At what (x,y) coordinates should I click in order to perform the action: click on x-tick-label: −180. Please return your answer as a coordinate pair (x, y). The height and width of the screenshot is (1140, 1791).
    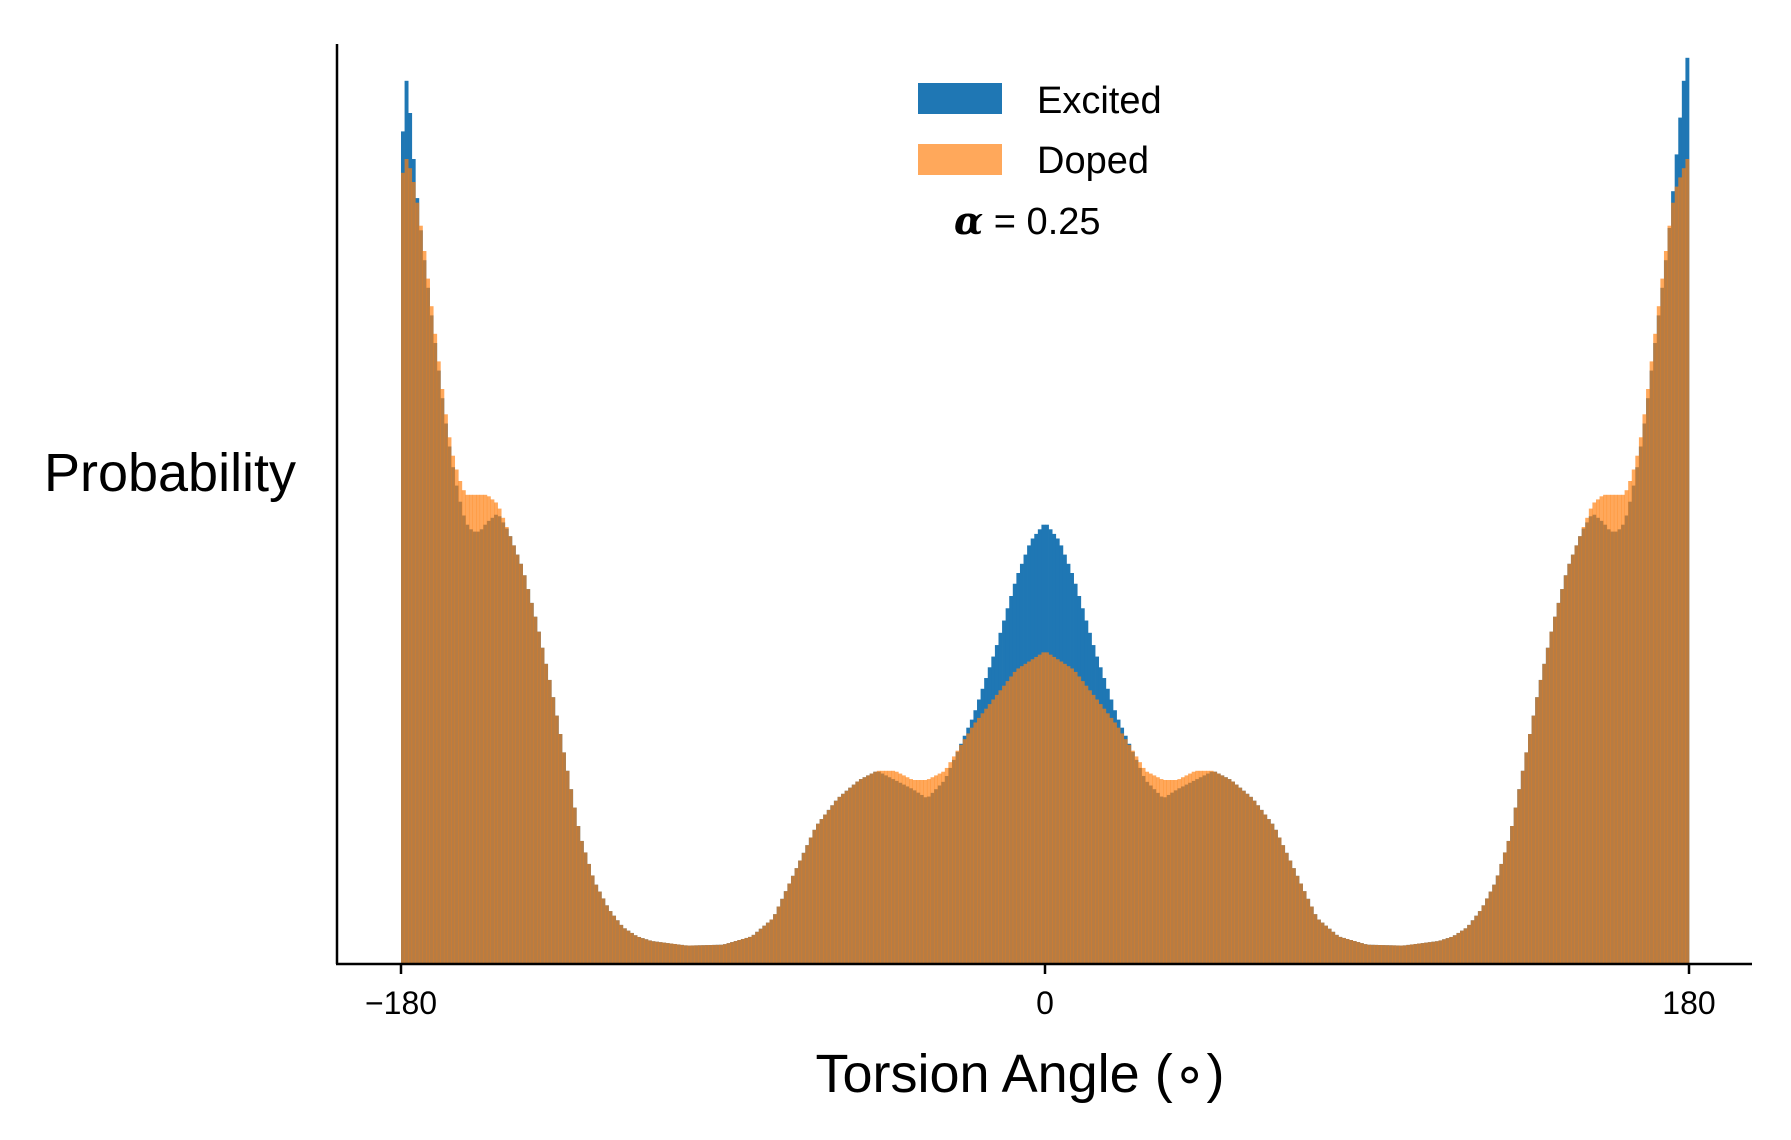
    Looking at the image, I should click on (401, 1003).